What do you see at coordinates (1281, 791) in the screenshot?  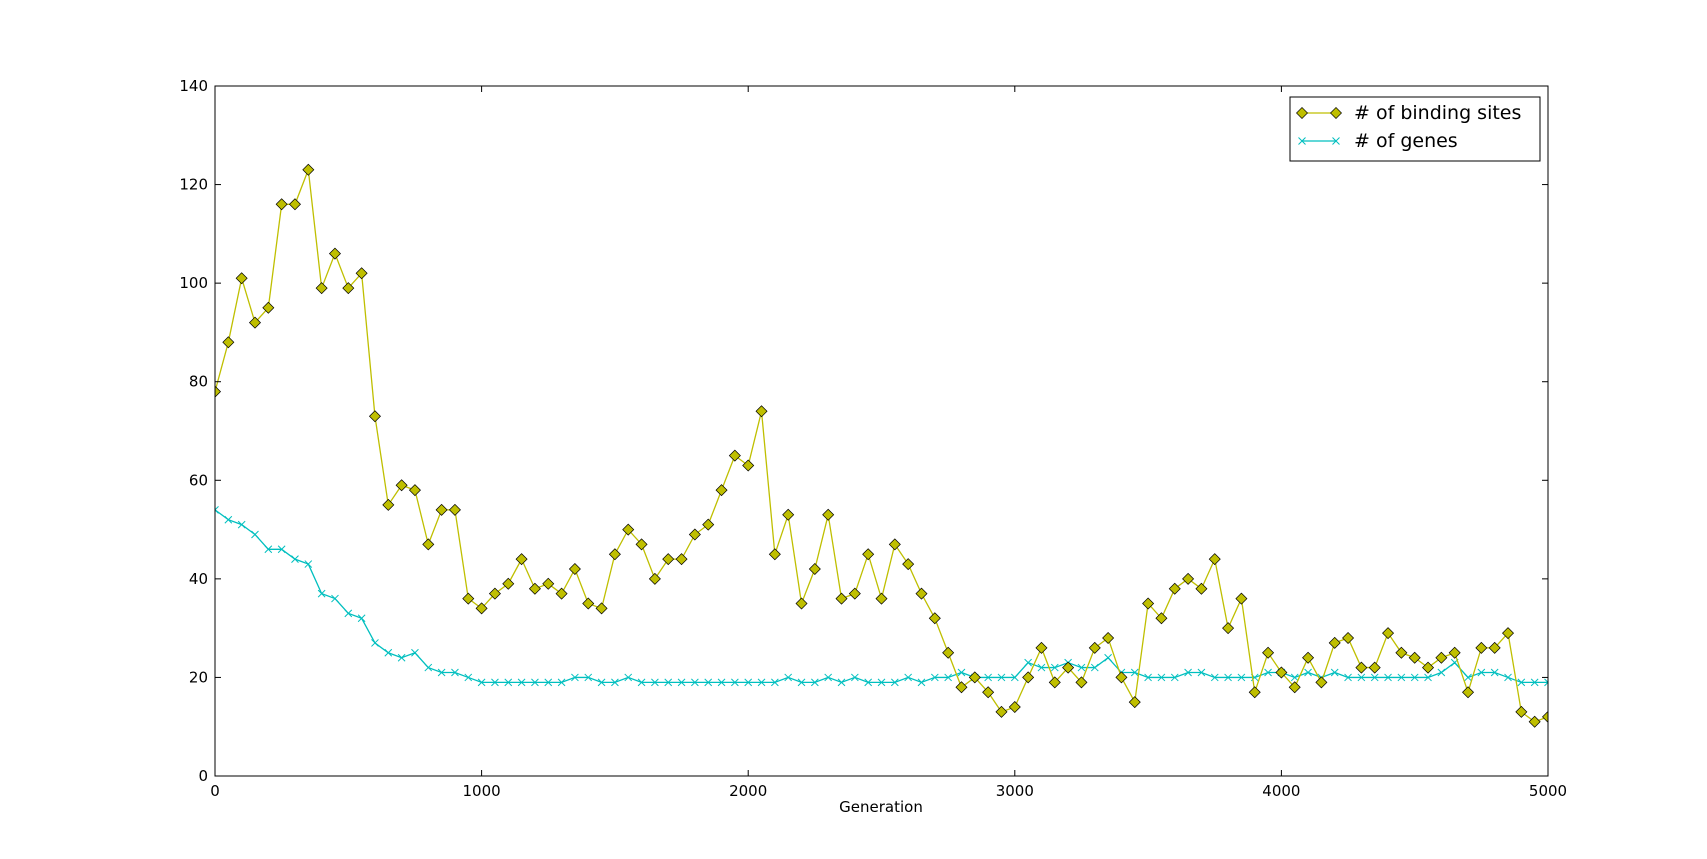 I see `x-tick-label: 4000` at bounding box center [1281, 791].